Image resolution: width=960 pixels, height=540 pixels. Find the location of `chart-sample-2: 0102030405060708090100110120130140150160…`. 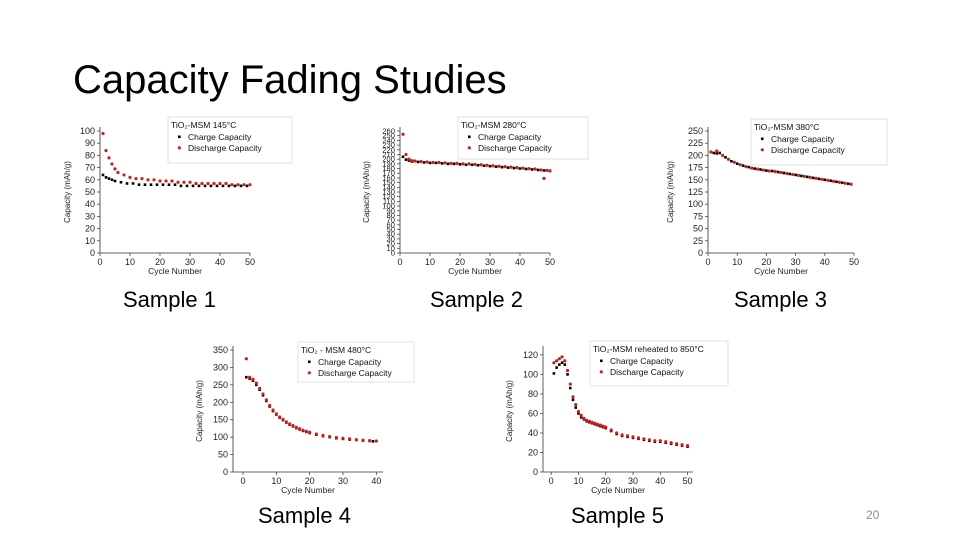

chart-sample-2: 0102030405060708090100110120130140150160… is located at coordinates (475, 196).